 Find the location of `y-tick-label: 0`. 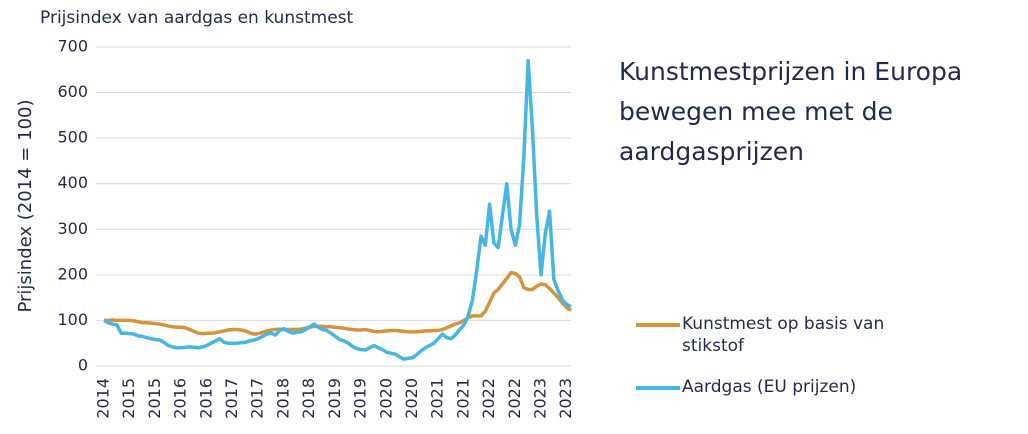

y-tick-label: 0 is located at coordinates (83, 365).